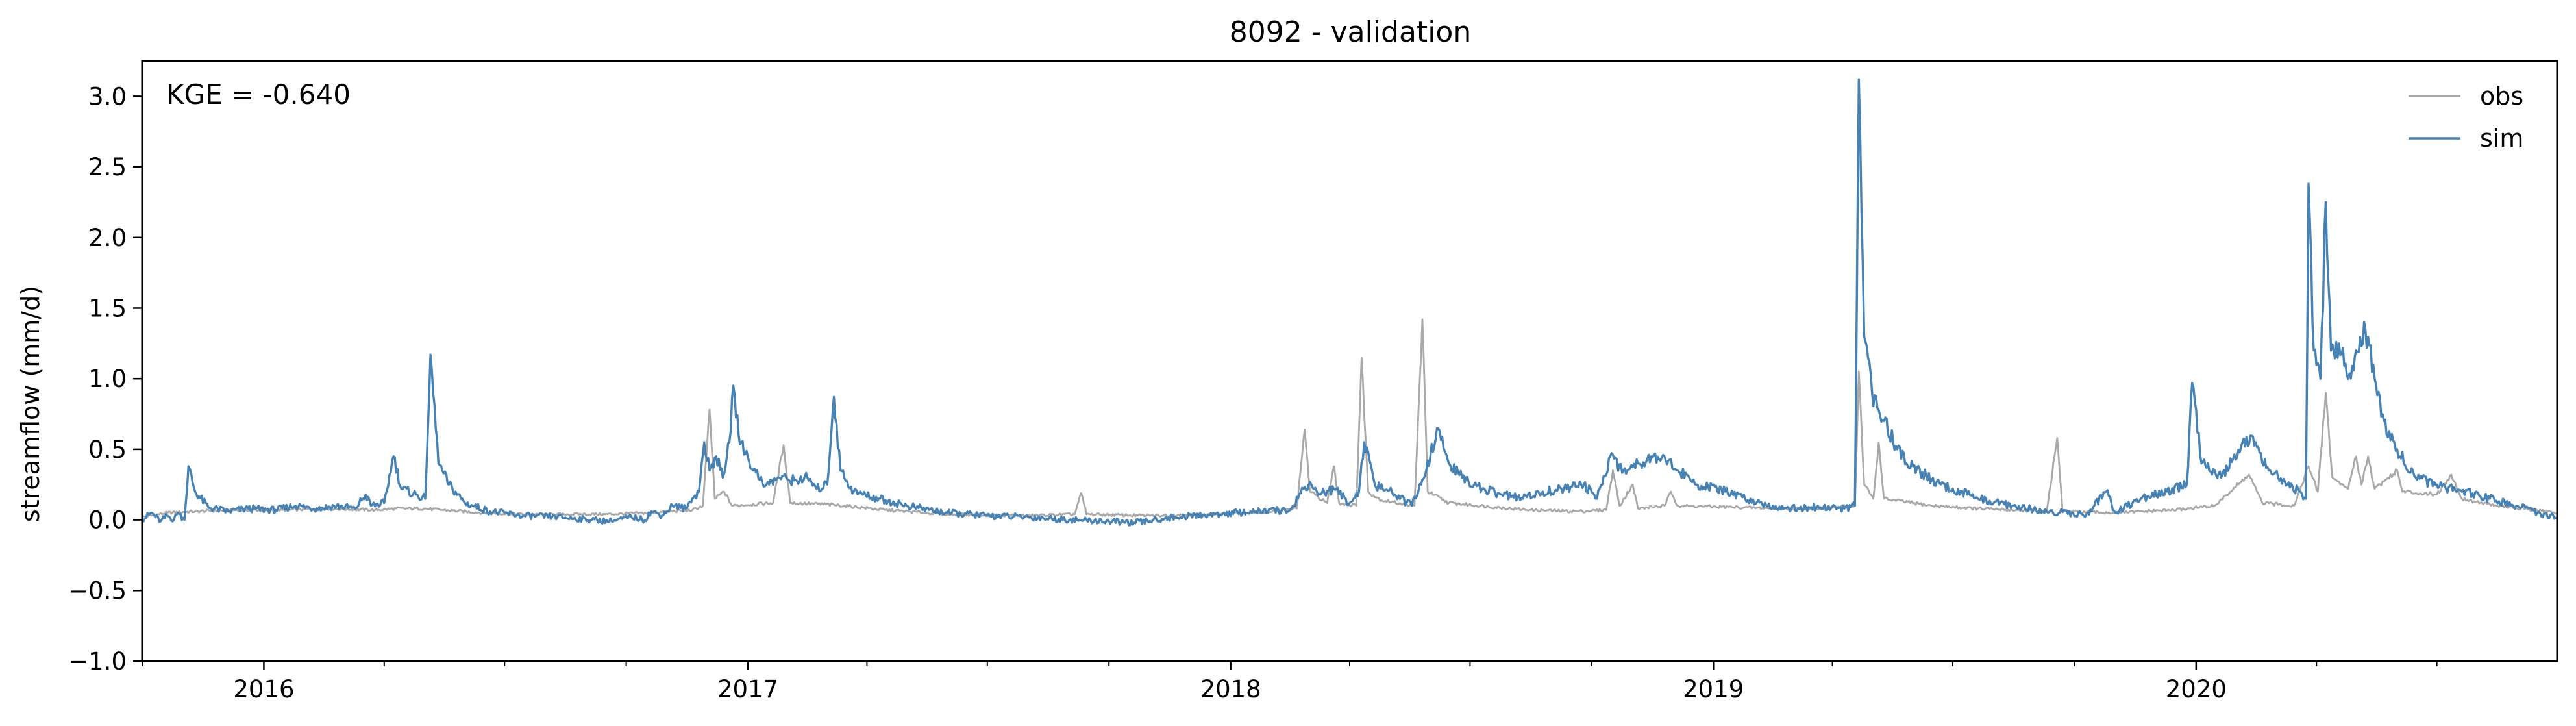 Image resolution: width=2576 pixels, height=726 pixels. I want to click on x-tick-label: 2018, so click(1230, 689).